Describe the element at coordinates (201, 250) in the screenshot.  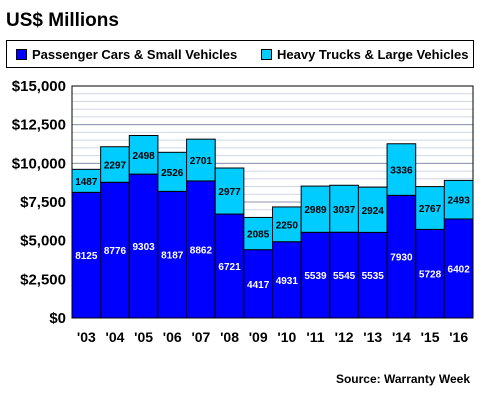
I see `data-label-passenger: 8862` at that location.